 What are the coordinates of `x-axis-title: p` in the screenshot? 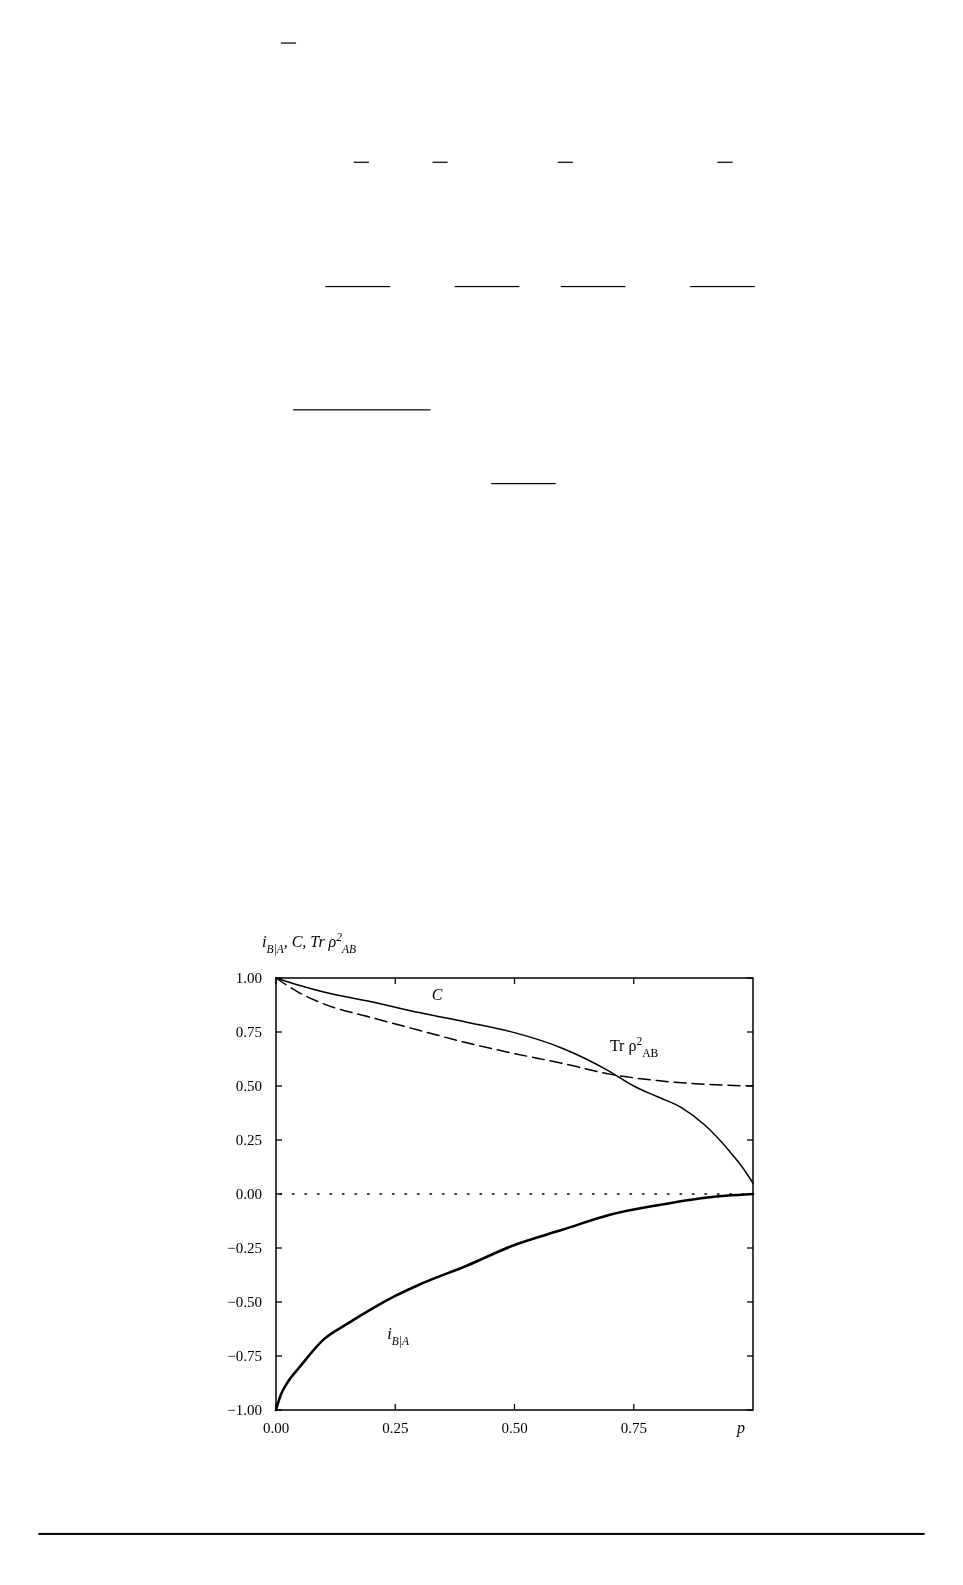 It's located at (740, 1428).